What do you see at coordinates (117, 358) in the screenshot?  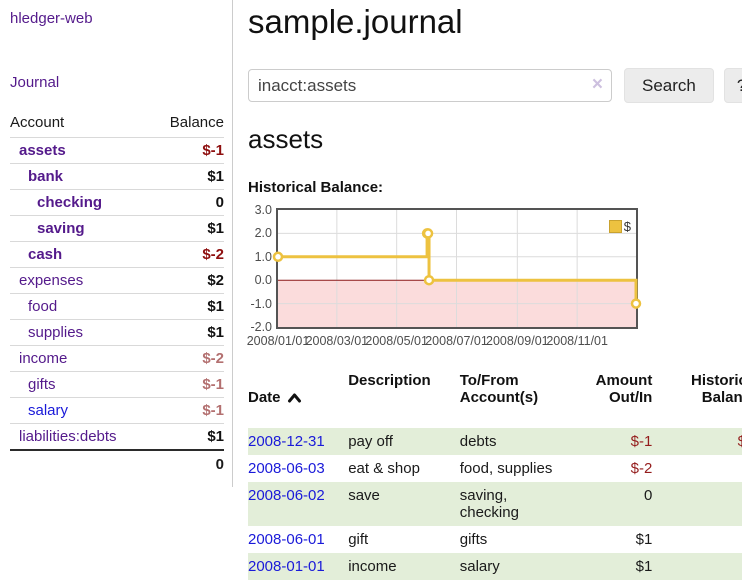 I see `account-row: income $-2` at bounding box center [117, 358].